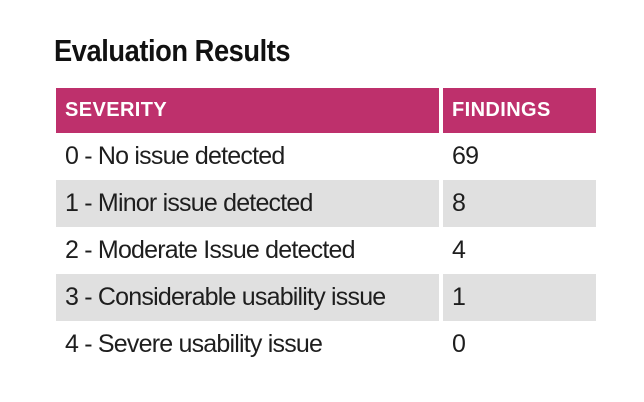 This screenshot has width=644, height=402. I want to click on severity-cell: 1 - Minor issue detected, so click(247, 203).